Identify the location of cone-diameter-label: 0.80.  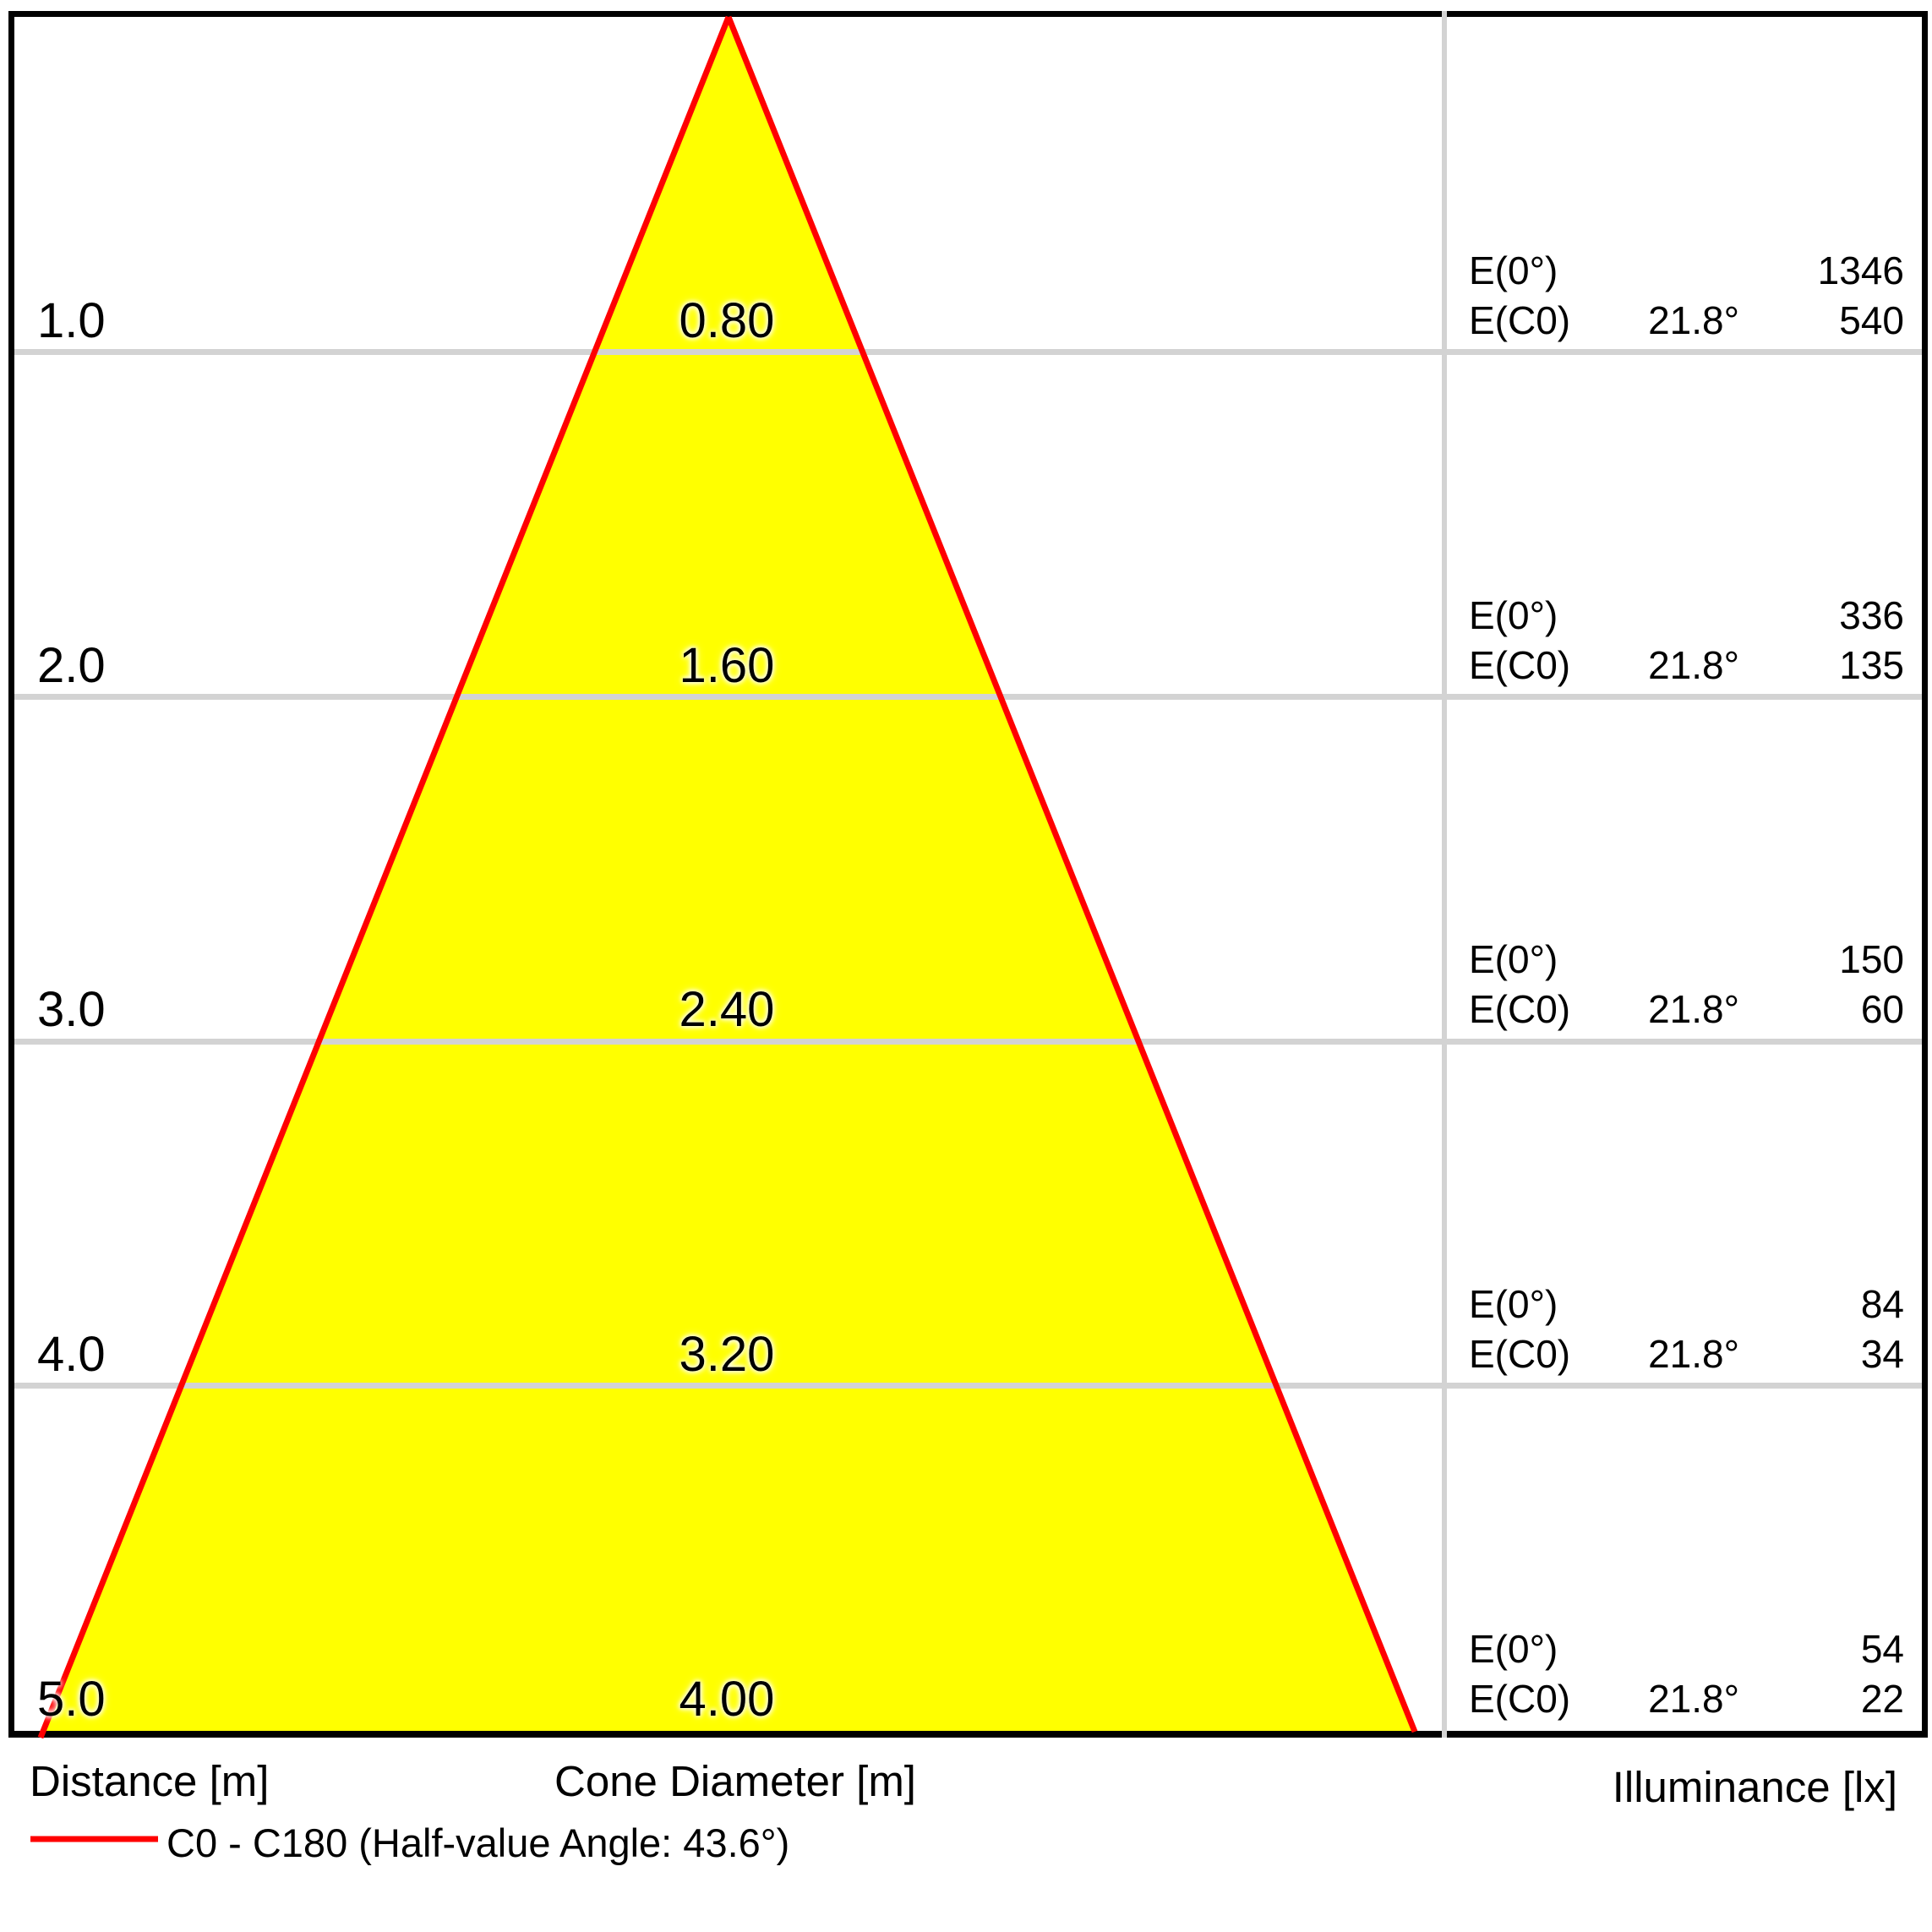
(727, 320).